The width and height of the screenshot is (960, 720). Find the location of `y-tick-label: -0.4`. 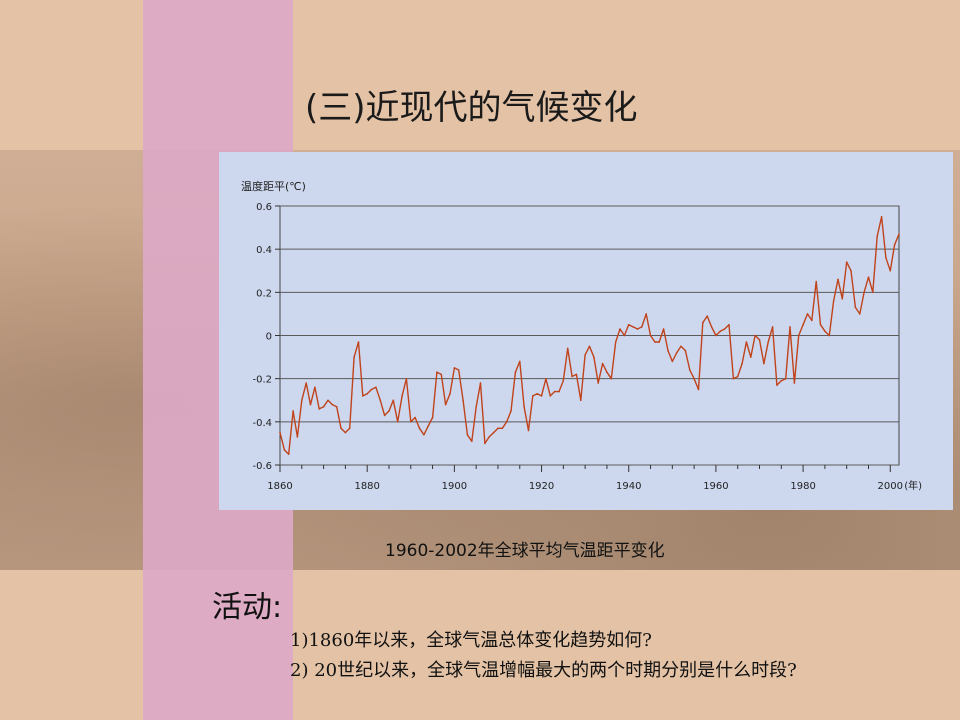

y-tick-label: -0.4 is located at coordinates (262, 423).